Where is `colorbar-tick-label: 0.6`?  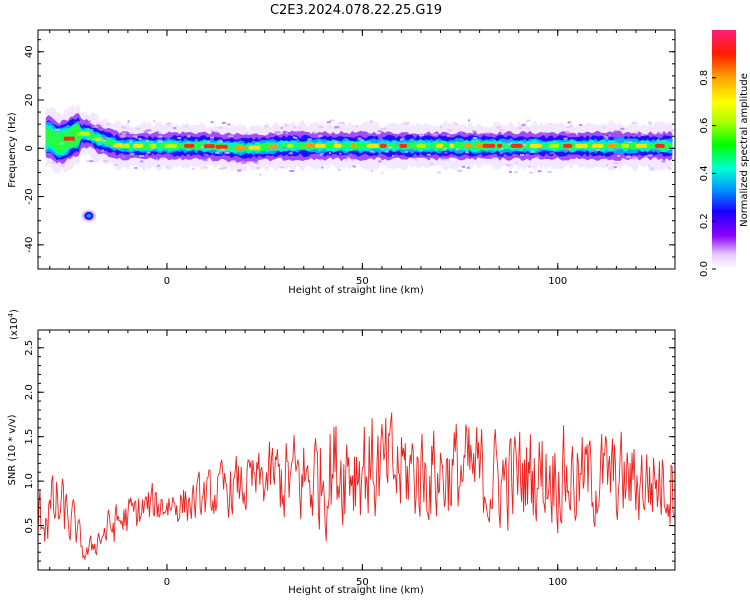 colorbar-tick-label: 0.6 is located at coordinates (704, 126).